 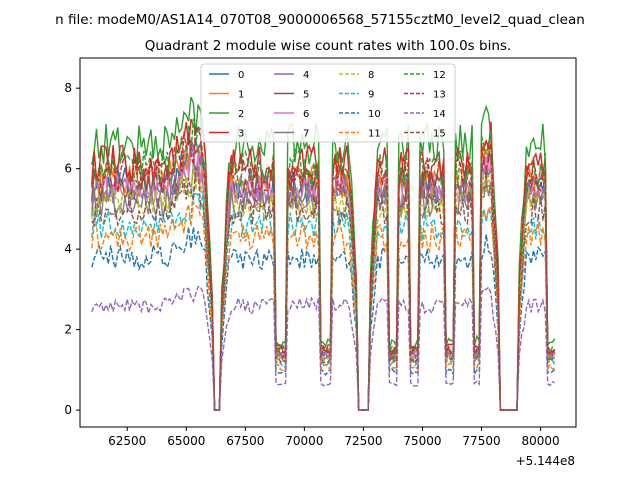 What do you see at coordinates (371, 75) in the screenshot?
I see `legend-label-8: 8` at bounding box center [371, 75].